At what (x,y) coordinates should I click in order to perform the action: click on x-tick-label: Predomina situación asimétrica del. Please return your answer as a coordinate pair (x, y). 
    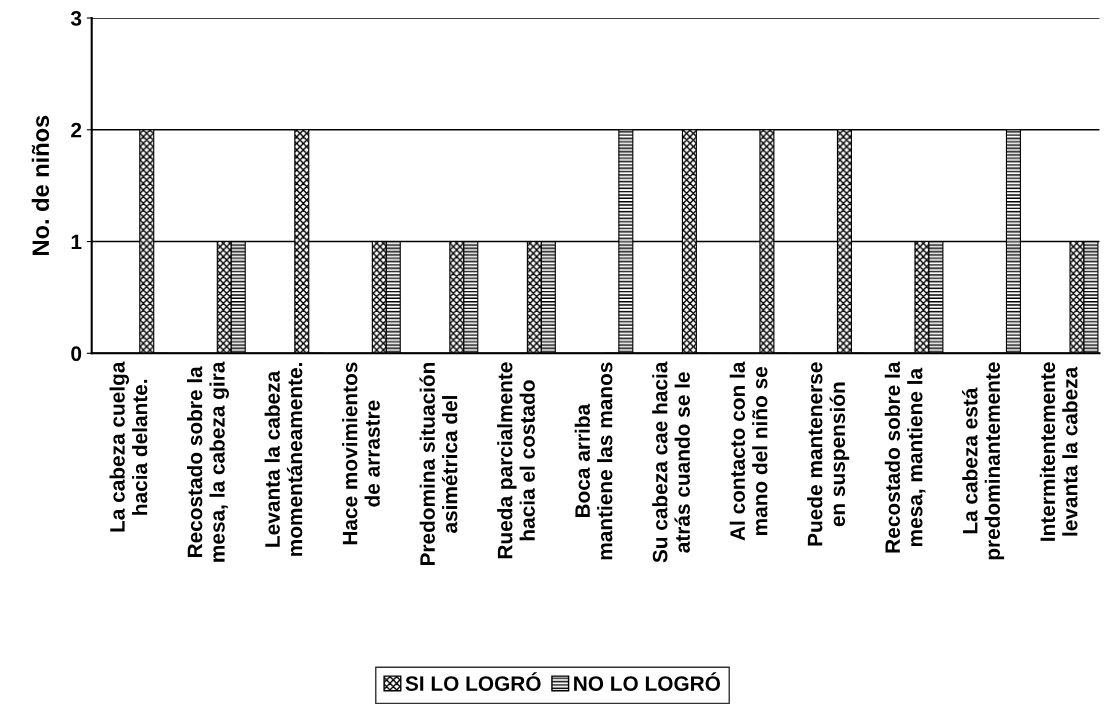
    Looking at the image, I should click on (438, 464).